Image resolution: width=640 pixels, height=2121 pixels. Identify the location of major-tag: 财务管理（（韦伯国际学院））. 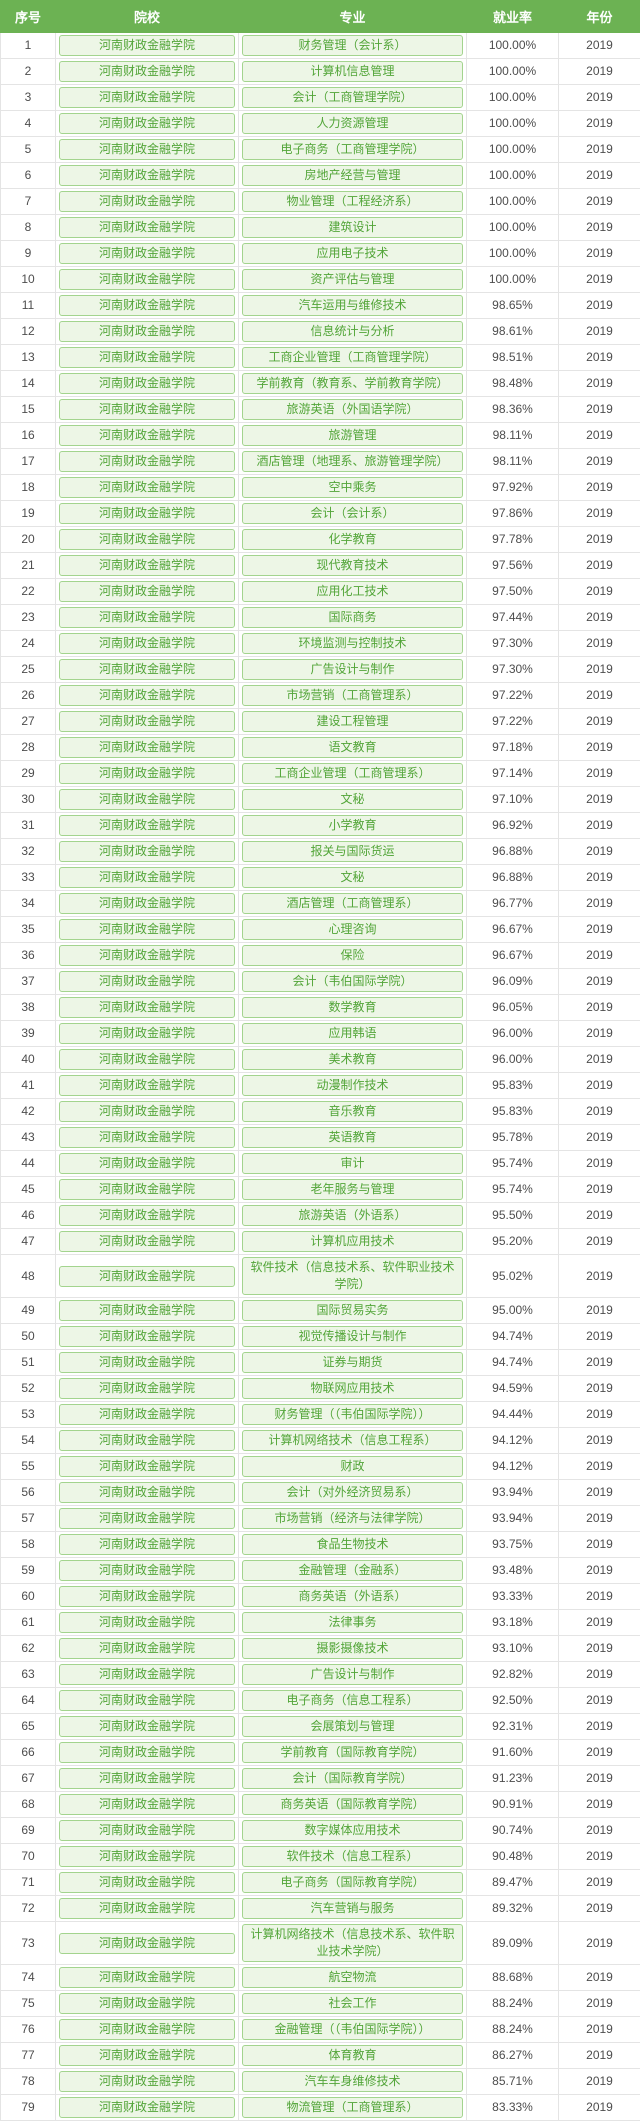
(352, 1414).